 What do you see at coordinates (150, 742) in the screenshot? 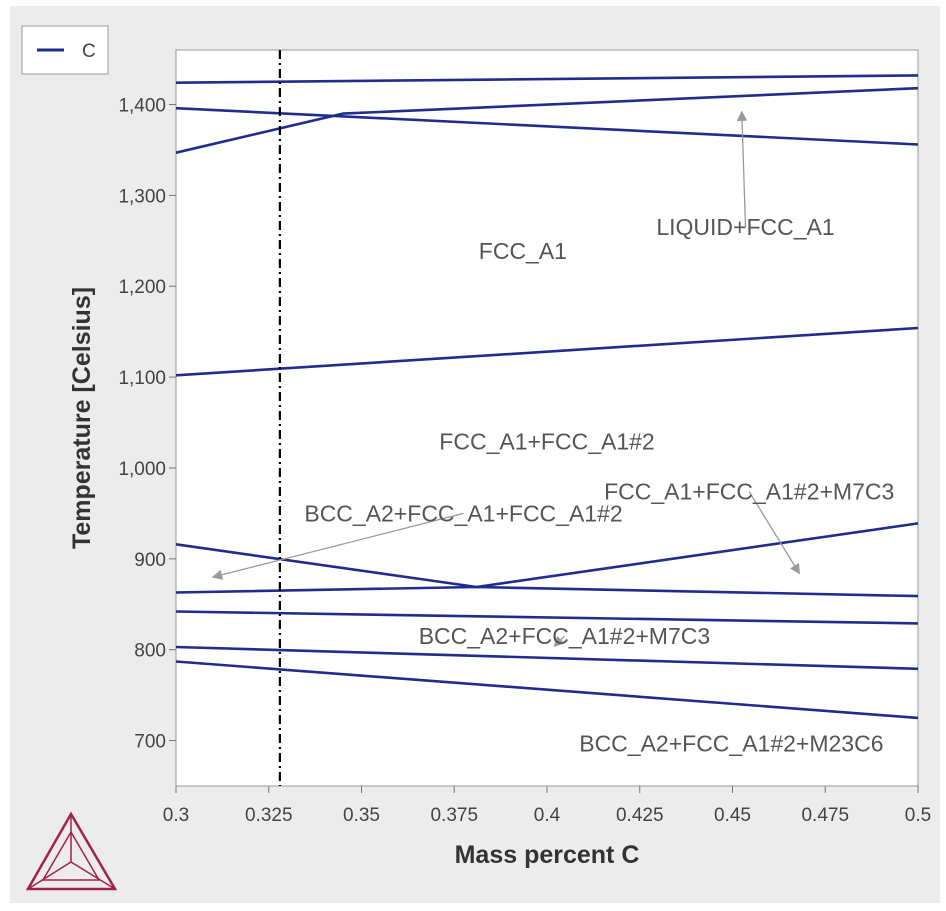
I see `y-tick-label: 700` at bounding box center [150, 742].